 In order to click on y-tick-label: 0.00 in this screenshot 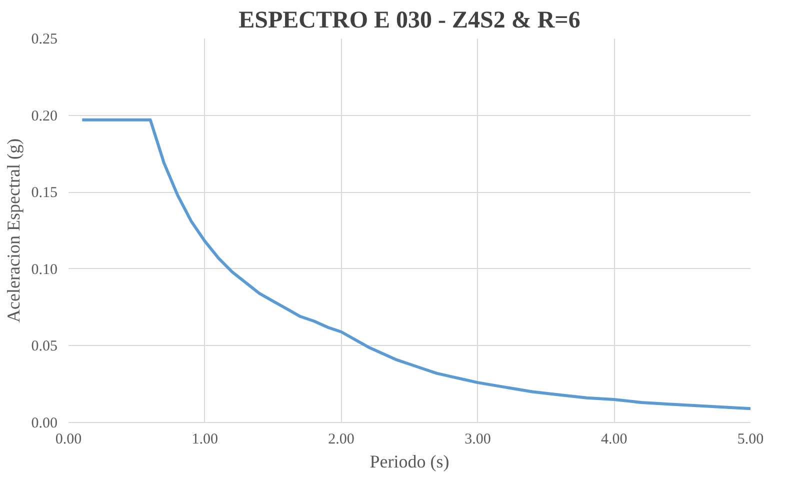, I will do `click(44, 424)`.